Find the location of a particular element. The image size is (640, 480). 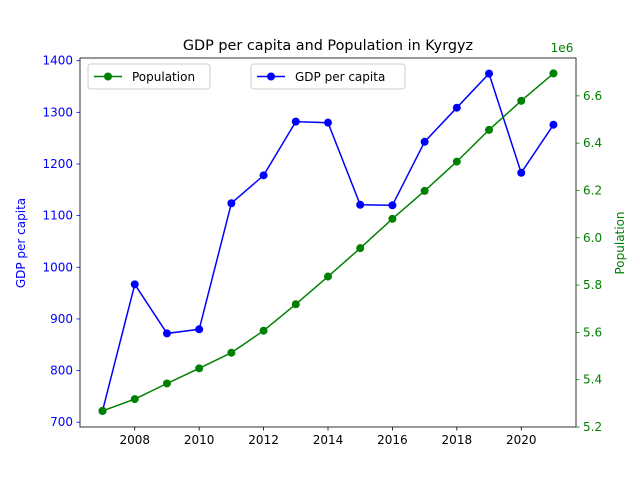

right-axis-offset-text: 1e6 is located at coordinates (562, 48).